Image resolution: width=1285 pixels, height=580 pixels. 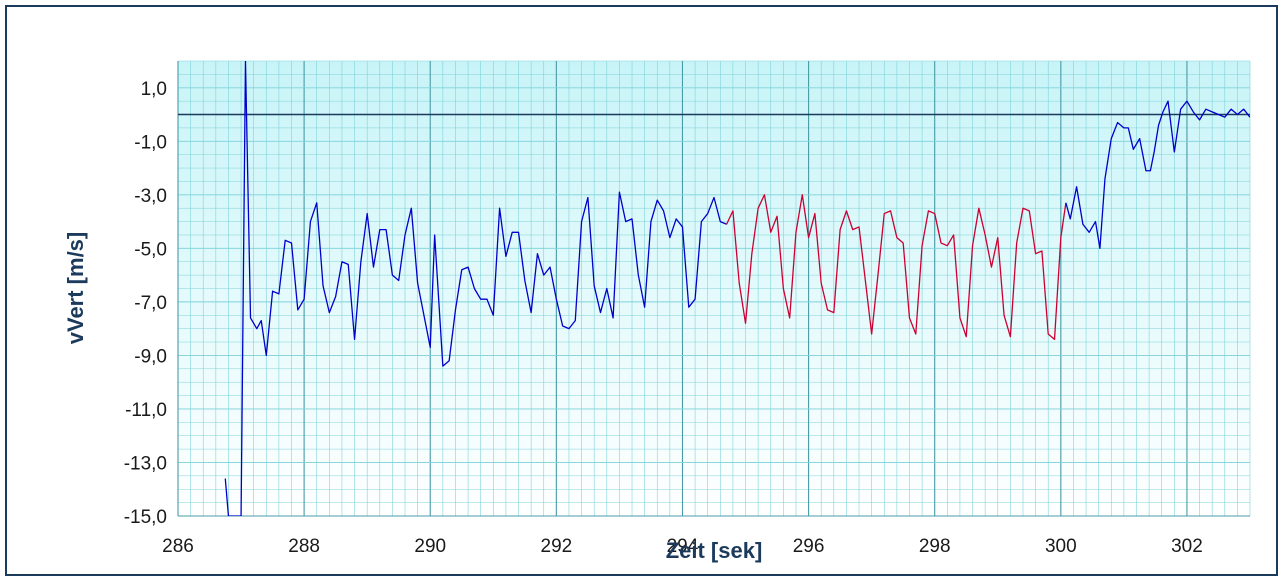 I want to click on x-tick-label: 288, so click(x=304, y=546).